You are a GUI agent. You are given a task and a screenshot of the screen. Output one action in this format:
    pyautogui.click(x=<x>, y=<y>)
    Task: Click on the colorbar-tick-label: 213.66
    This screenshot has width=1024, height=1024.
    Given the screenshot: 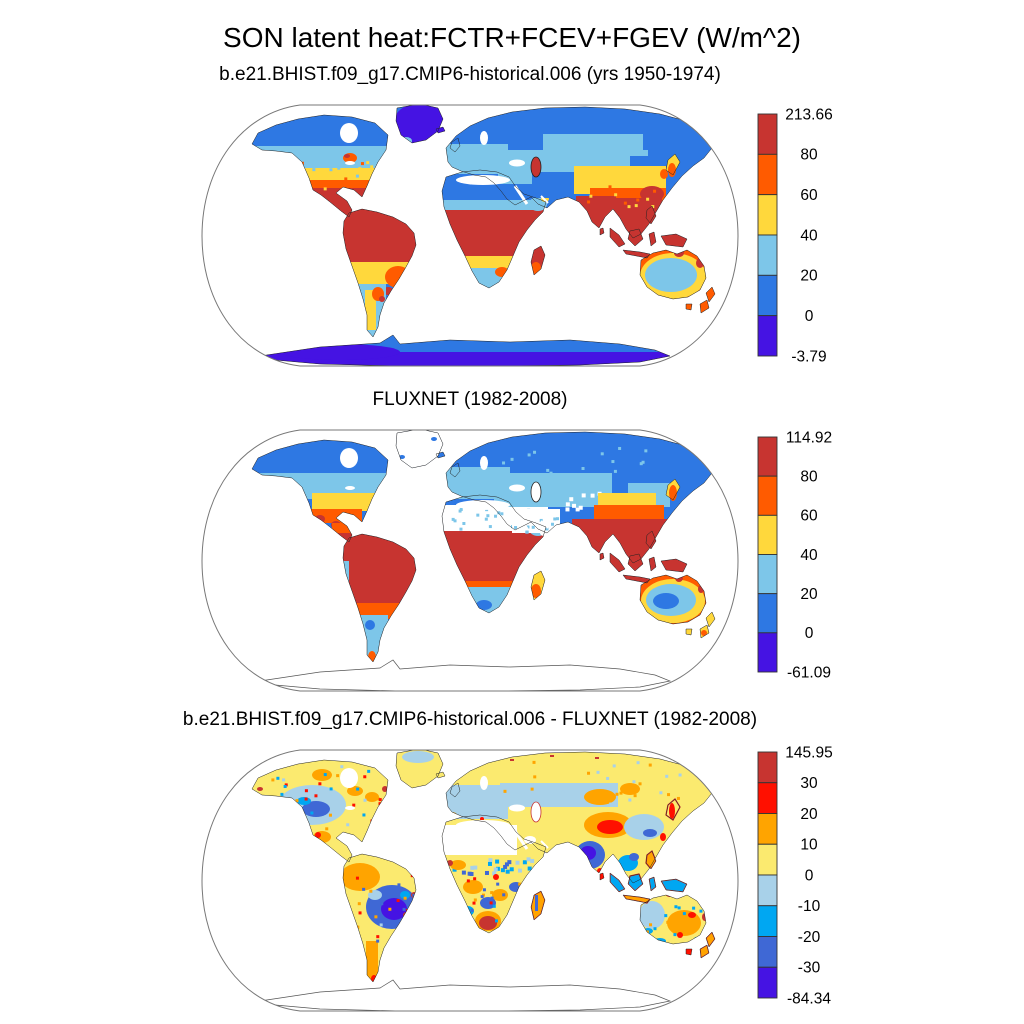 What is the action you would take?
    pyautogui.click(x=808, y=114)
    